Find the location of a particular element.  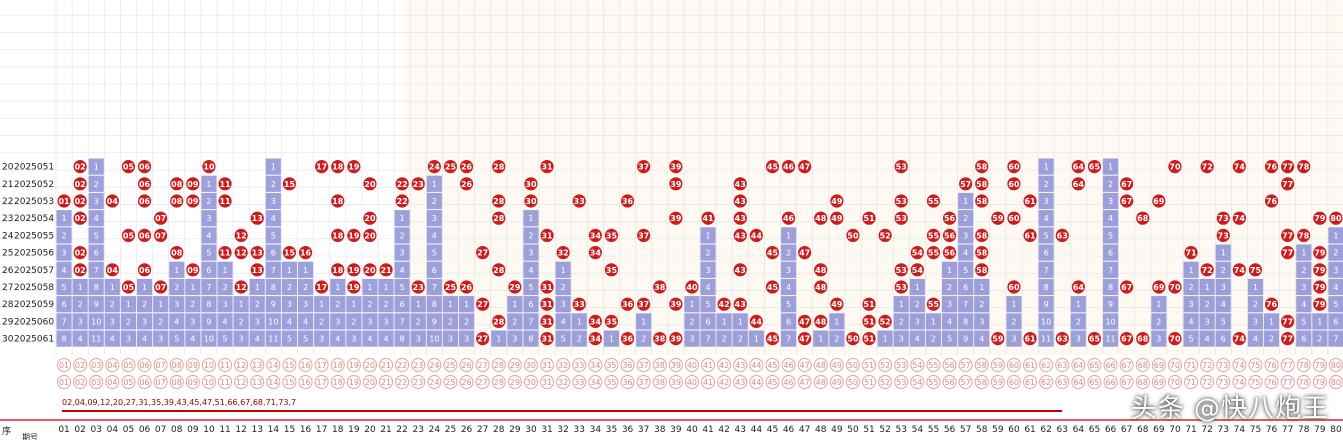

hit-number: 53 is located at coordinates (901, 201).